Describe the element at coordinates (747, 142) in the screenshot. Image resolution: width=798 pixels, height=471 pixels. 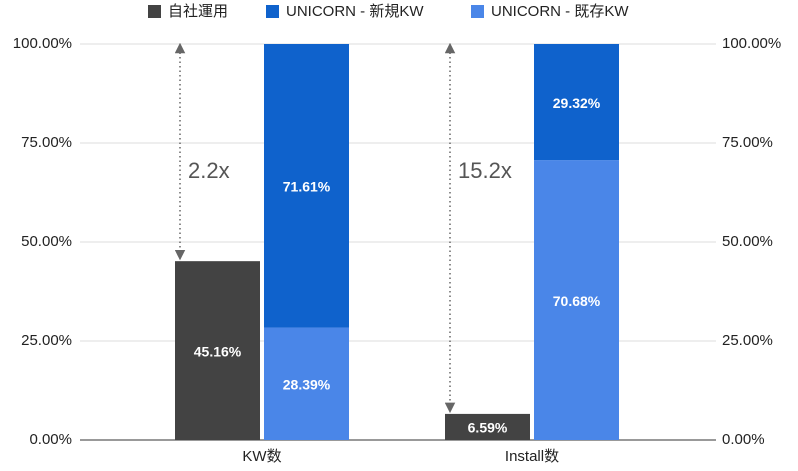
I see `y2-tick-label: 75.00%` at that location.